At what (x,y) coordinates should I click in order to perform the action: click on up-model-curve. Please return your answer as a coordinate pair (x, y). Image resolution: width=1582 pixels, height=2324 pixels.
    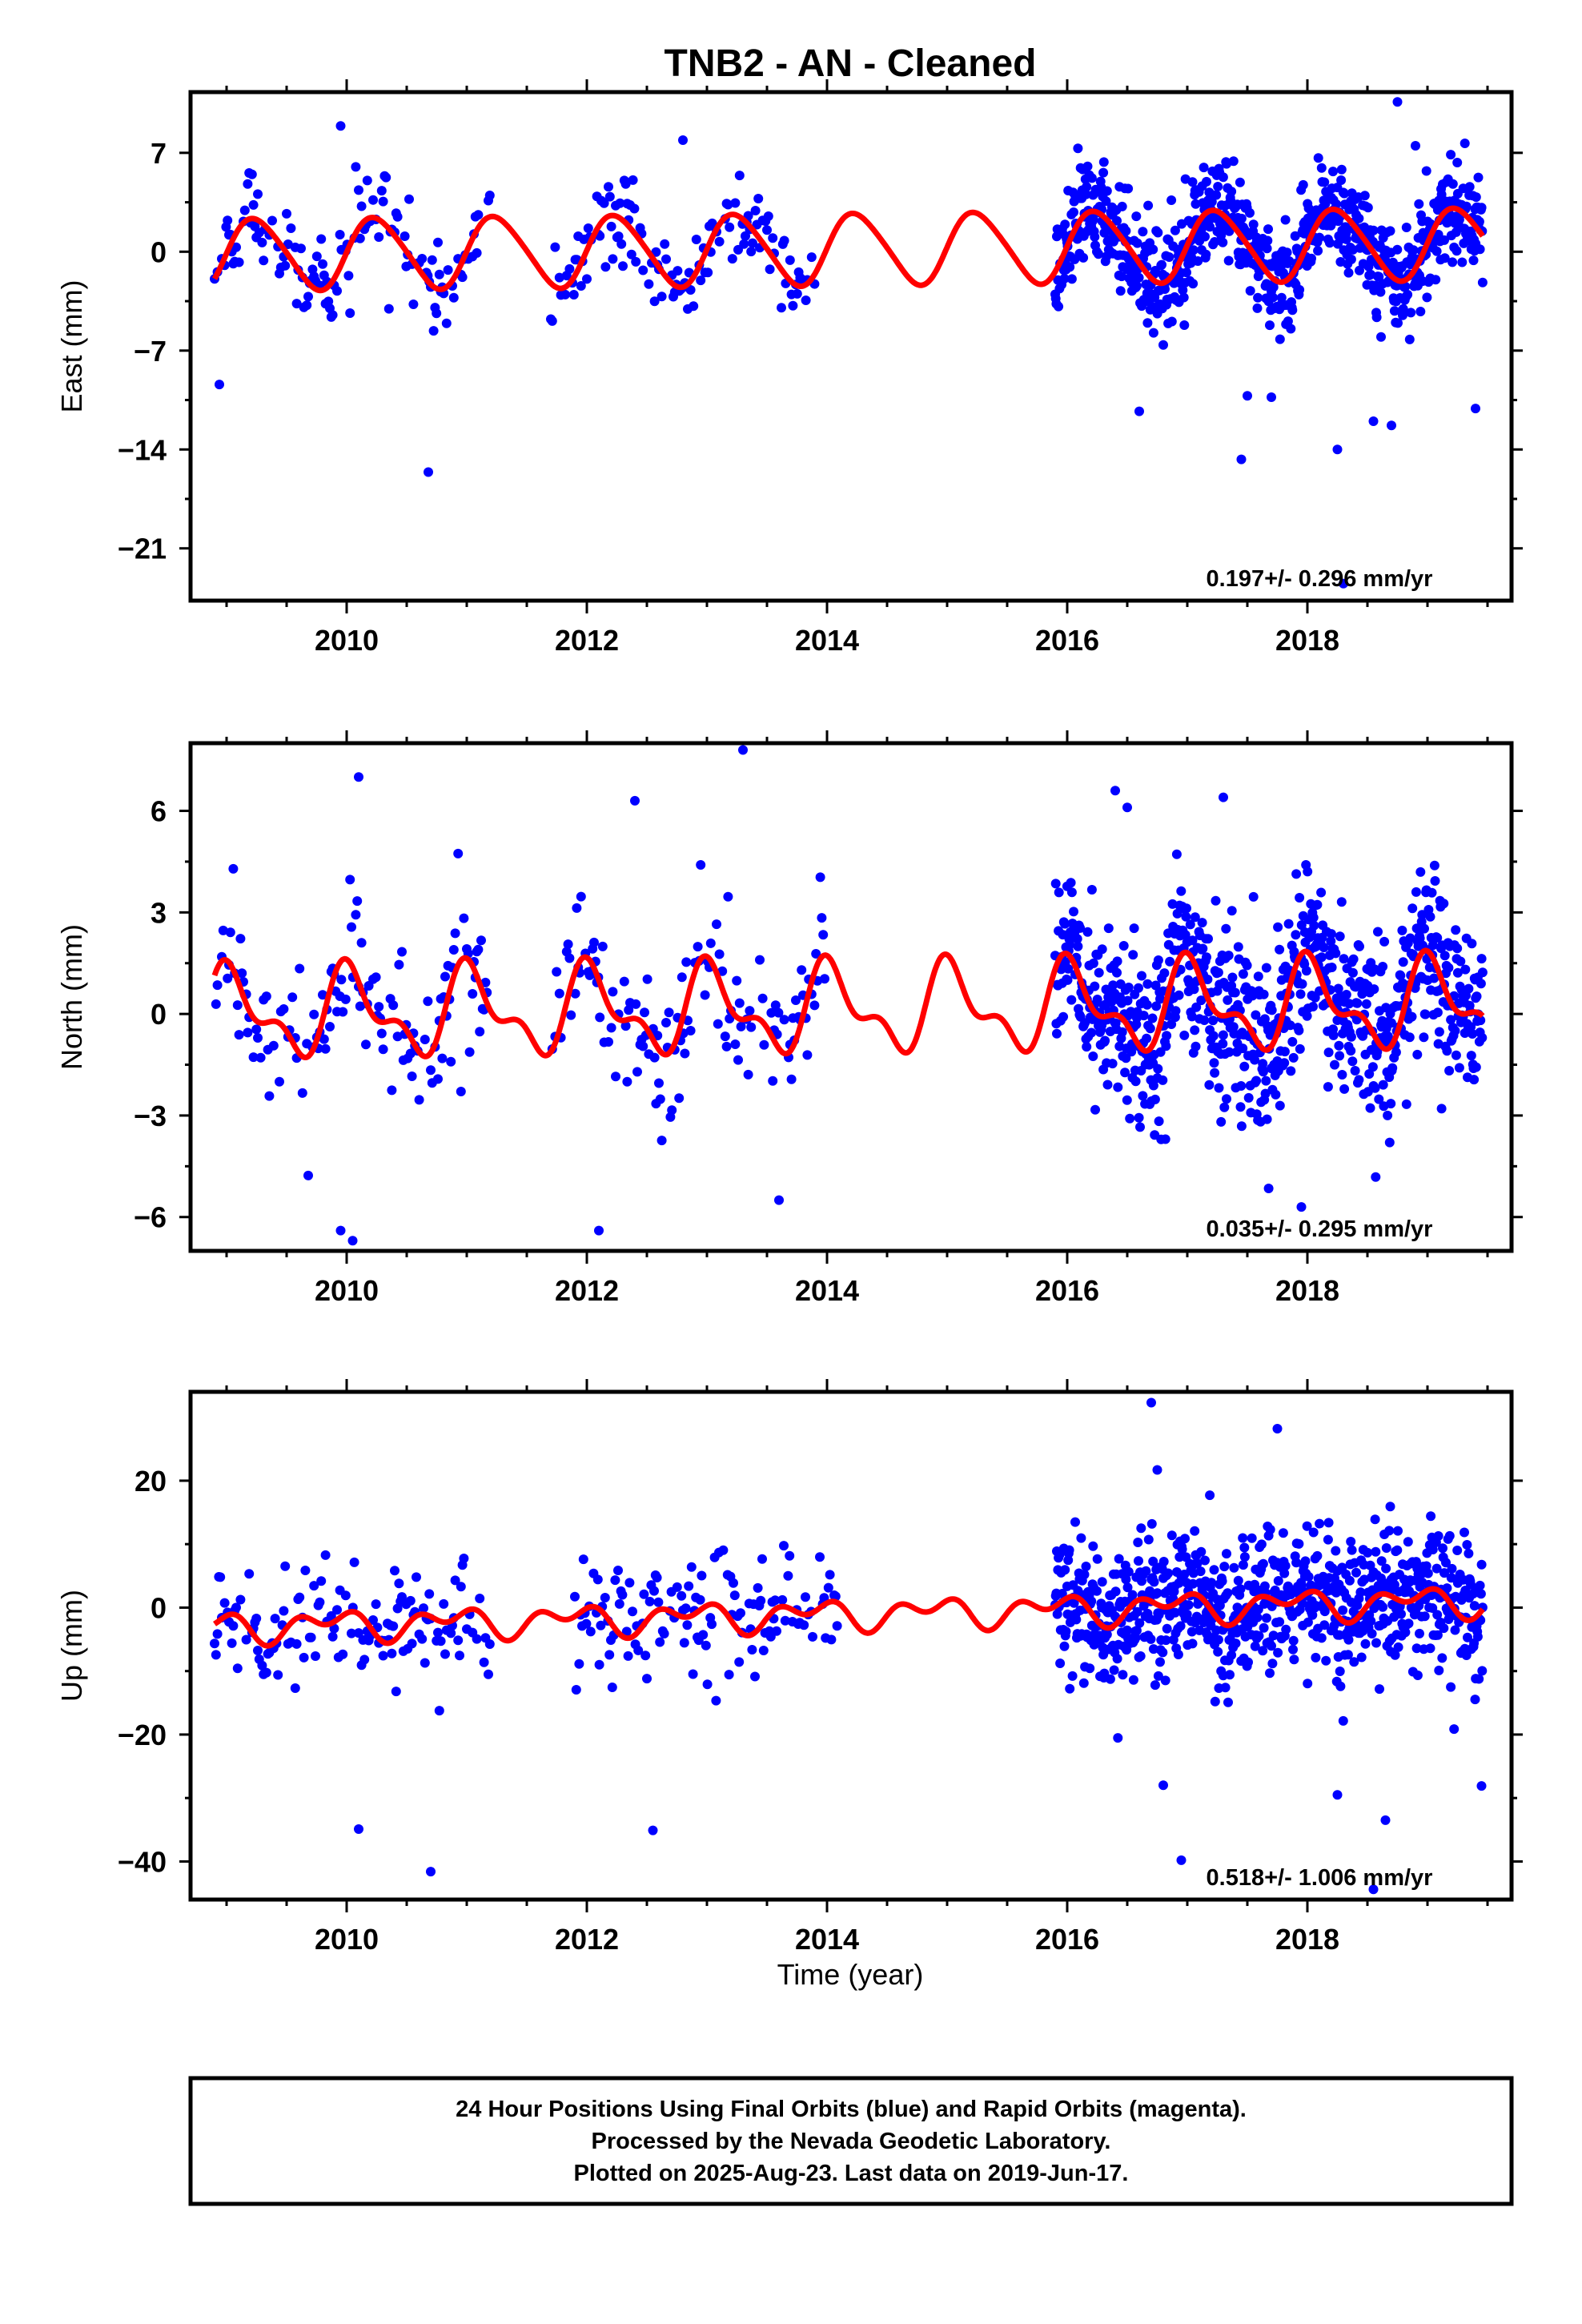
    Looking at the image, I should click on (849, 1618).